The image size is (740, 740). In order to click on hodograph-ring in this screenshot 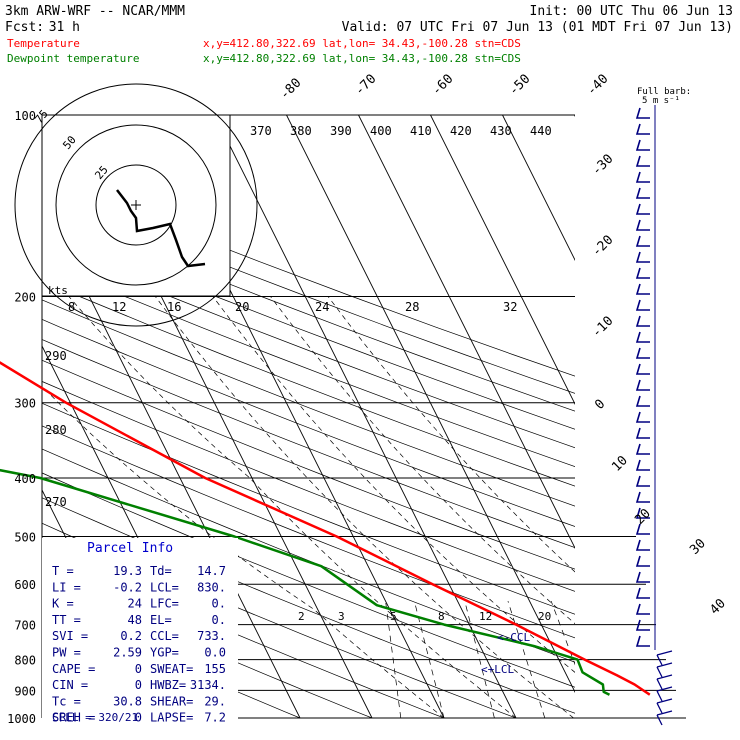, I will do `click(136, 205)`.